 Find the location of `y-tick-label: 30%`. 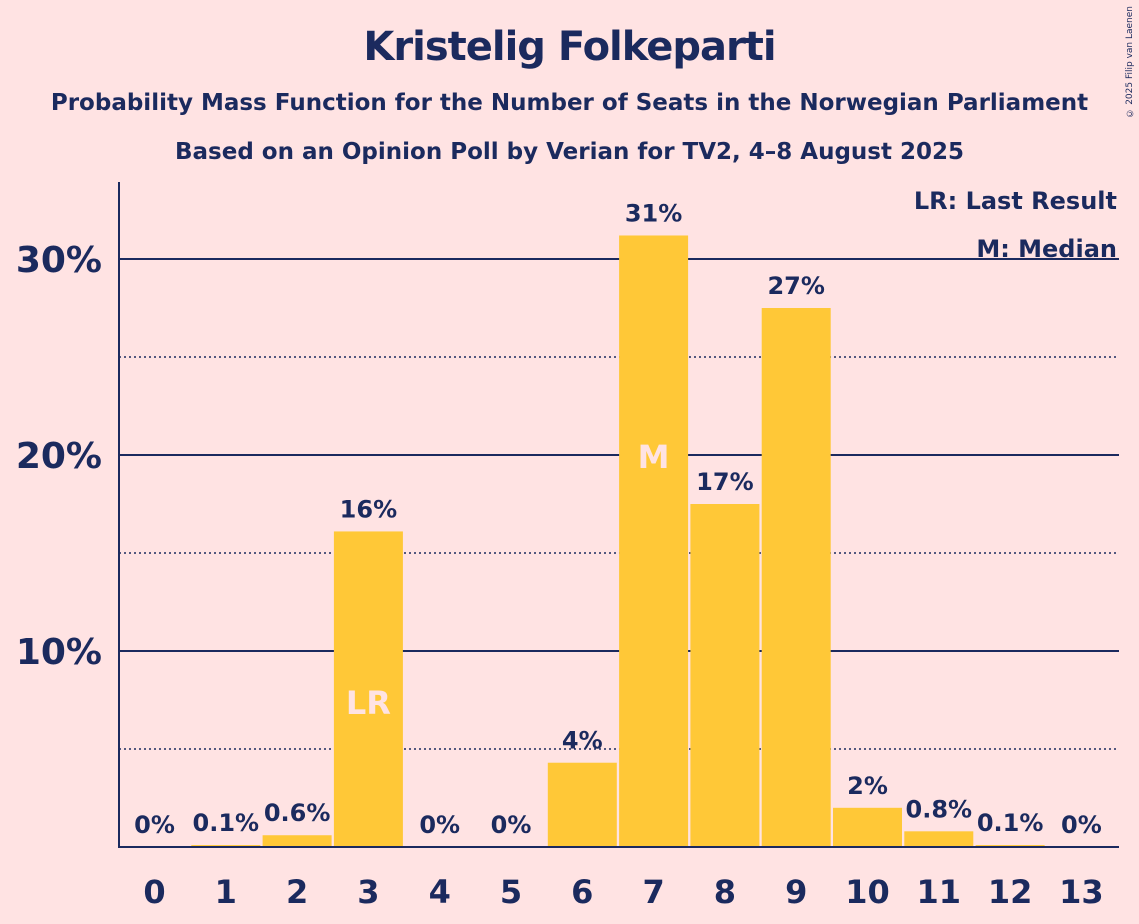

y-tick-label: 30% is located at coordinates (59, 260).